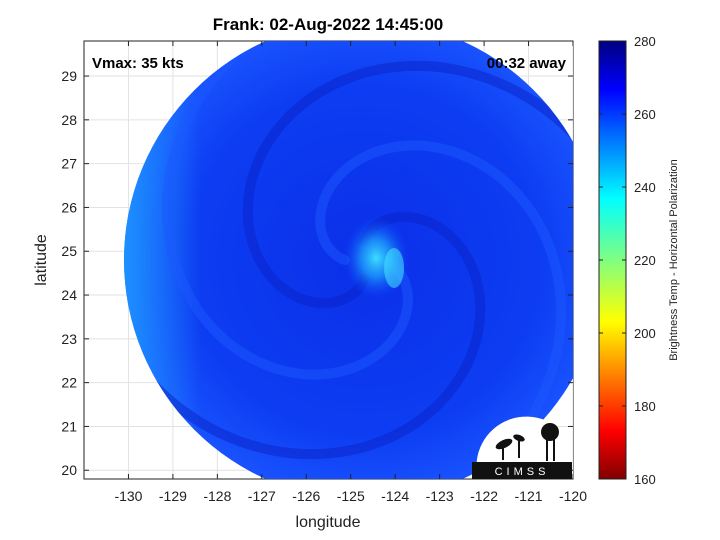 This screenshot has height=540, width=720. I want to click on colorbar, so click(612, 260).